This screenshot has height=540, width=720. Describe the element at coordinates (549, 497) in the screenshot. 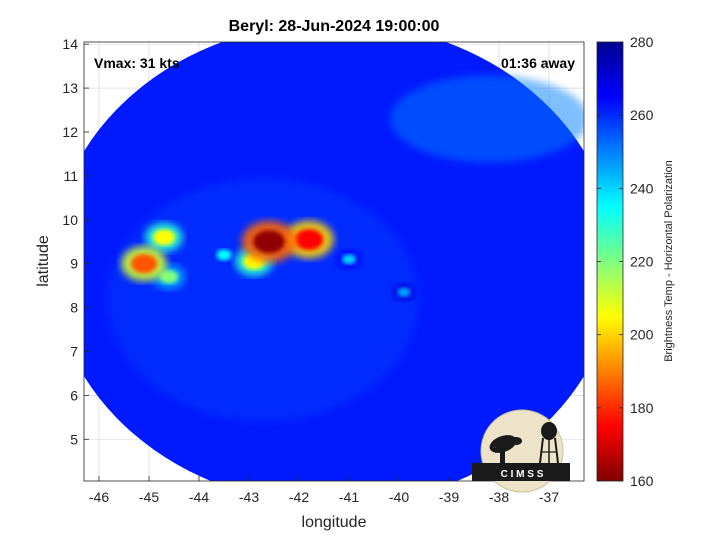

I see `x-tick-label: -37` at that location.